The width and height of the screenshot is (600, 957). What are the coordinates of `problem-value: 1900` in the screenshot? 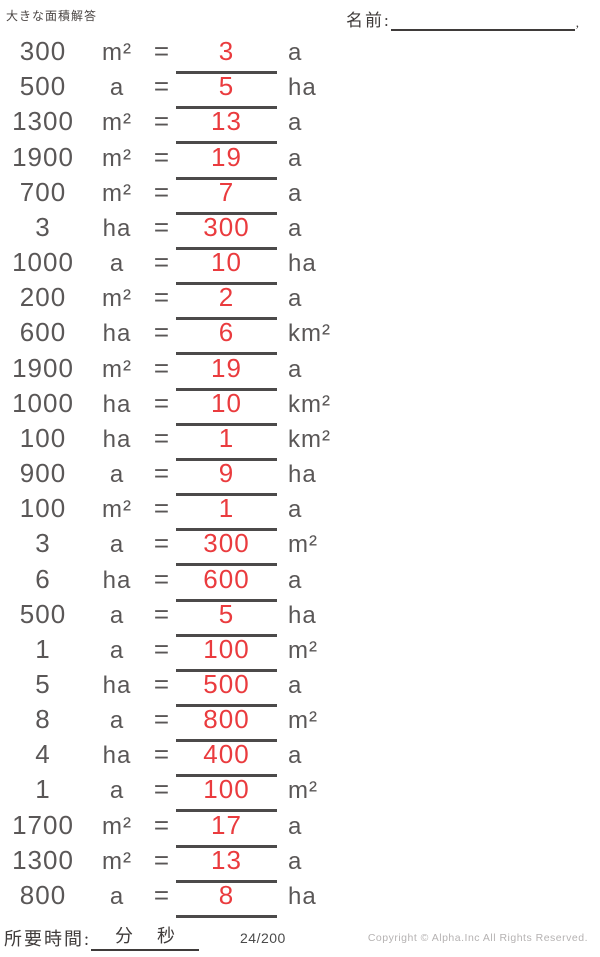 It's located at (43, 156).